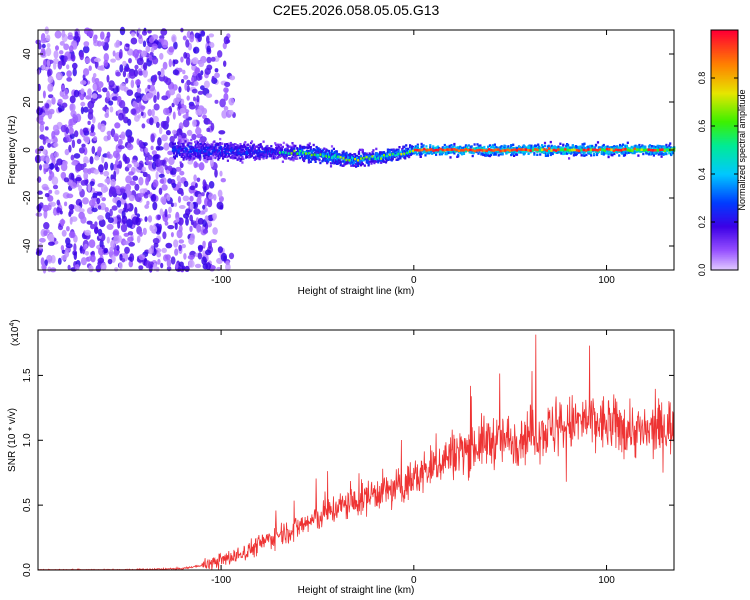 The height and width of the screenshot is (600, 750). I want to click on snr-x-tick-label: 0, so click(414, 580).